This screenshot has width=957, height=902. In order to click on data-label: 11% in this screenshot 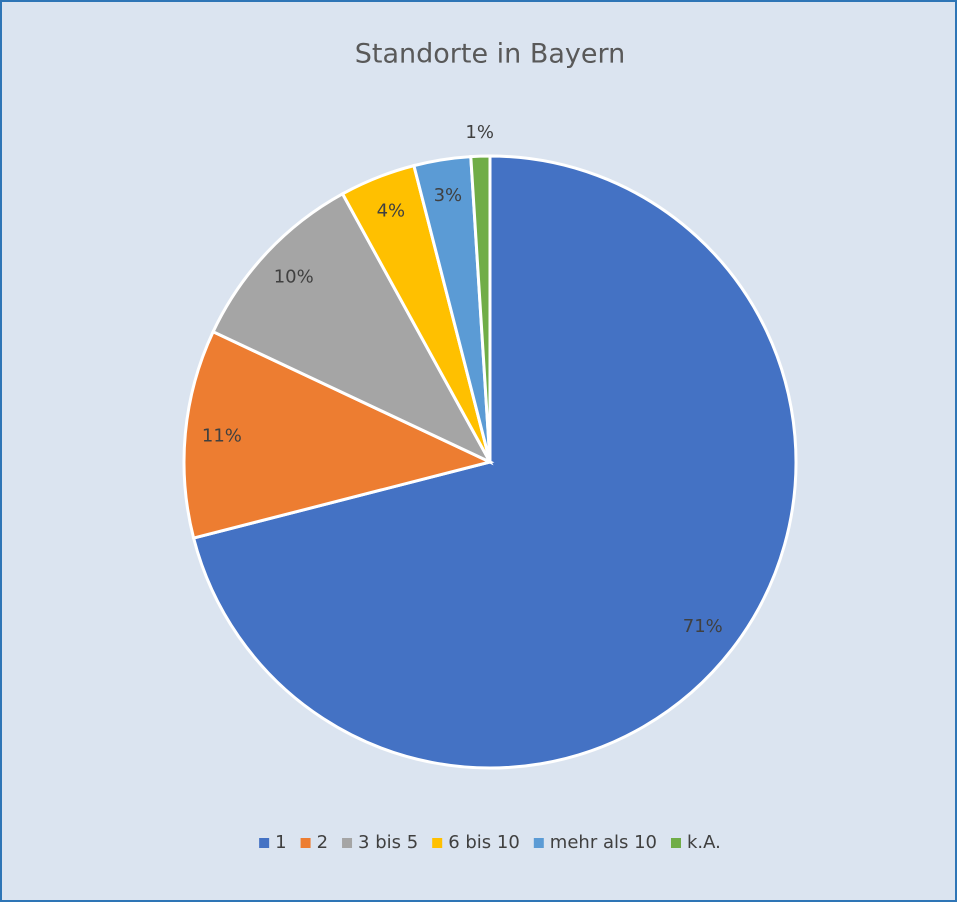, I will do `click(222, 436)`.